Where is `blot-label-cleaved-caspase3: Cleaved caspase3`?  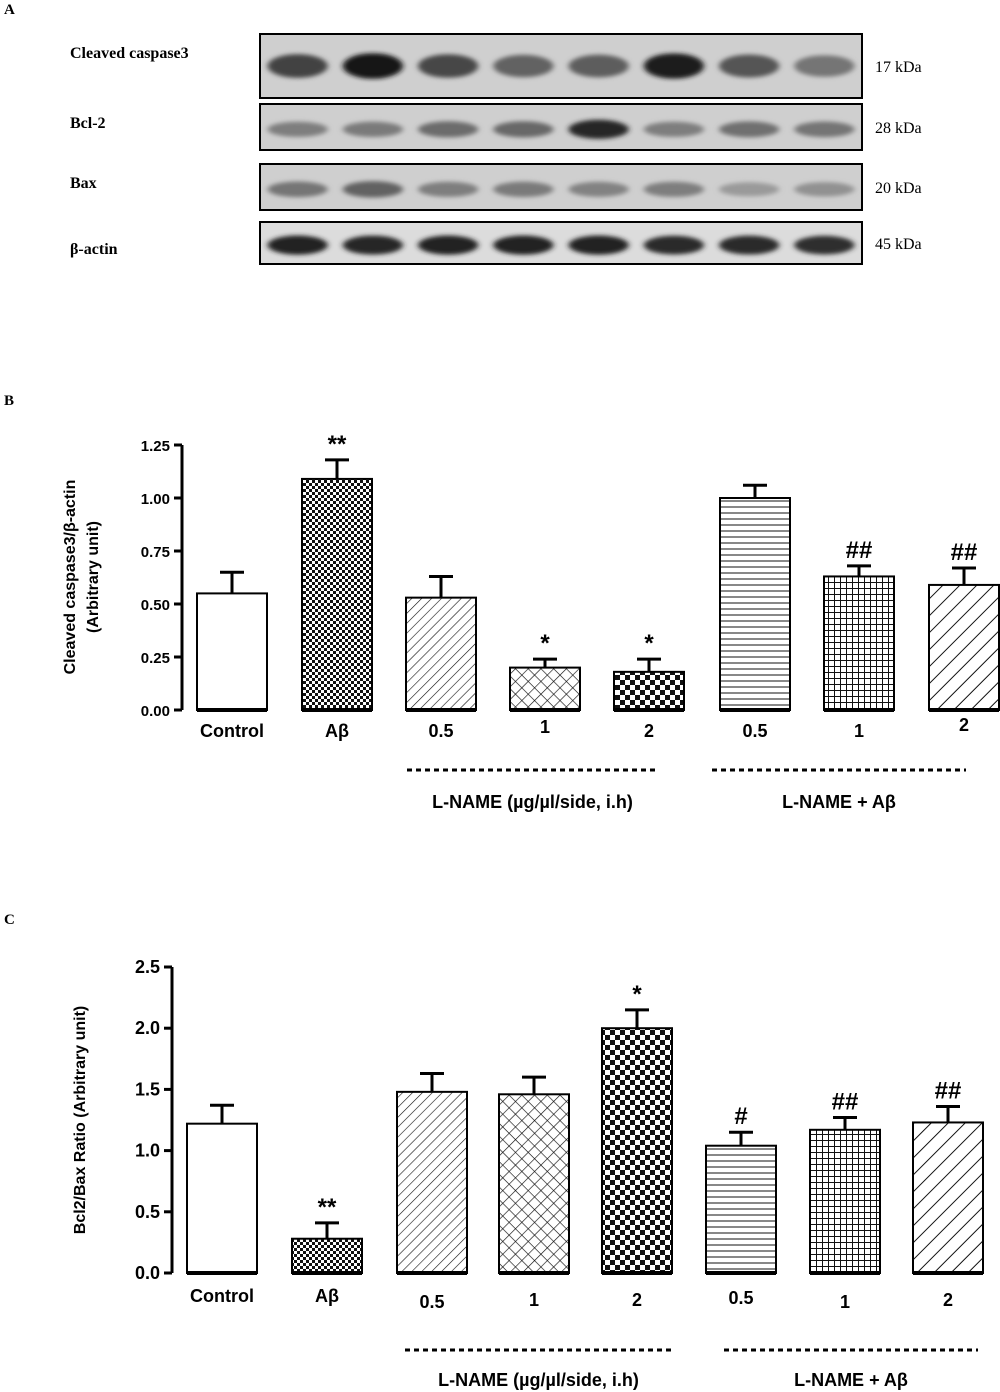
blot-label-cleaved-caspase3: Cleaved caspase3 is located at coordinates (129, 53).